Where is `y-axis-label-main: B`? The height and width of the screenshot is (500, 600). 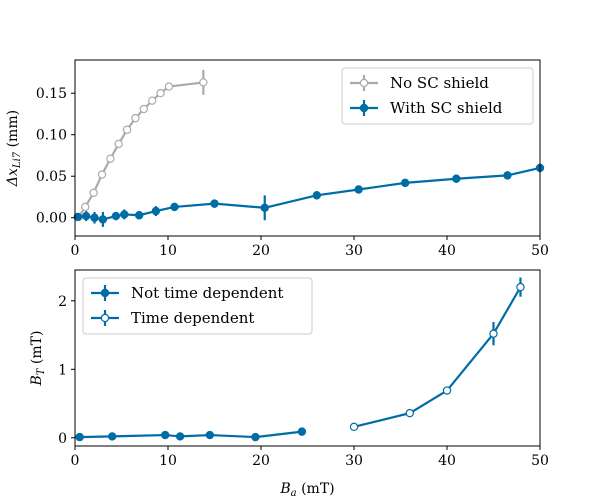
y-axis-label-main: B is located at coordinates (37, 380).